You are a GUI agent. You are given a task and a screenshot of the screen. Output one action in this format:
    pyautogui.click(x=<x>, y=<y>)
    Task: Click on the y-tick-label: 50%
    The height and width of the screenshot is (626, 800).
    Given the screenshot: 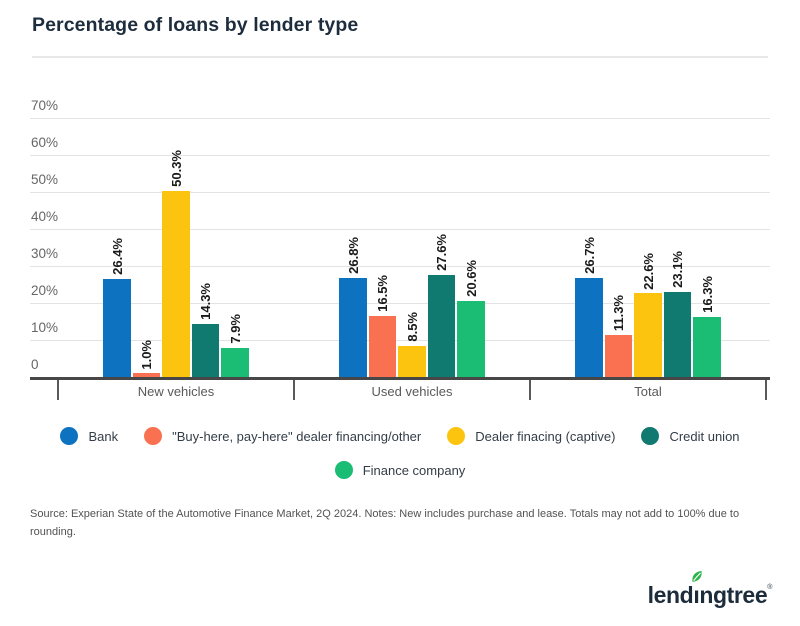 What is the action you would take?
    pyautogui.click(x=45, y=179)
    